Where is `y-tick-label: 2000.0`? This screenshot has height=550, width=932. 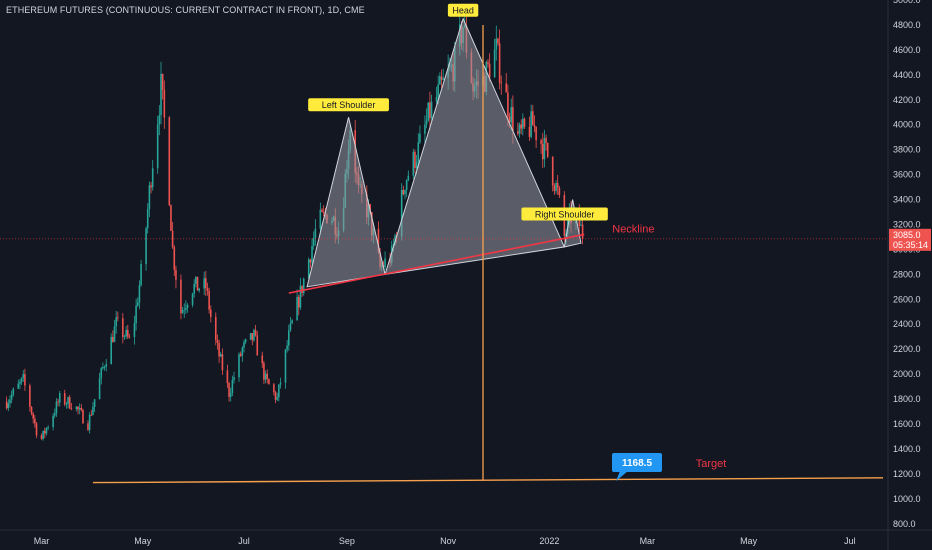
y-tick-label: 2000.0 is located at coordinates (907, 374).